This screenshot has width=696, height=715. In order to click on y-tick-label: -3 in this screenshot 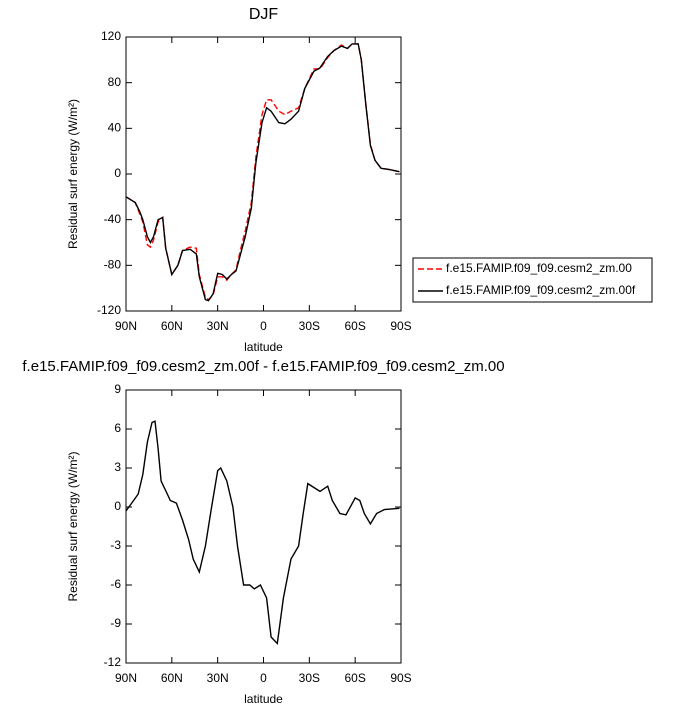, I will do `click(115, 545)`.